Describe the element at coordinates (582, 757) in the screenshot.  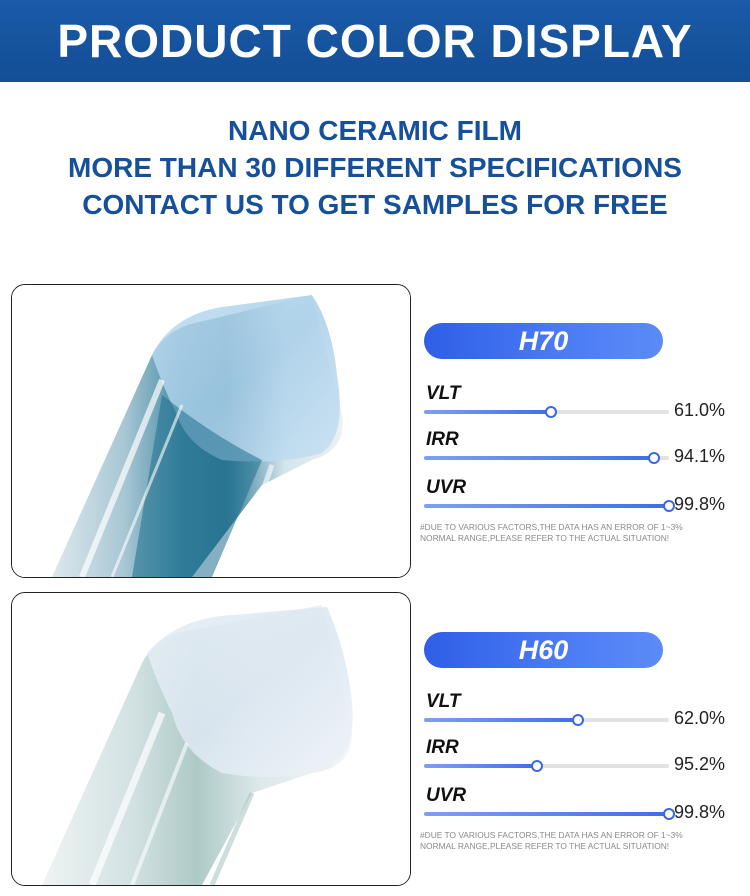
I see `metric-irr: IRR 95.2%` at that location.